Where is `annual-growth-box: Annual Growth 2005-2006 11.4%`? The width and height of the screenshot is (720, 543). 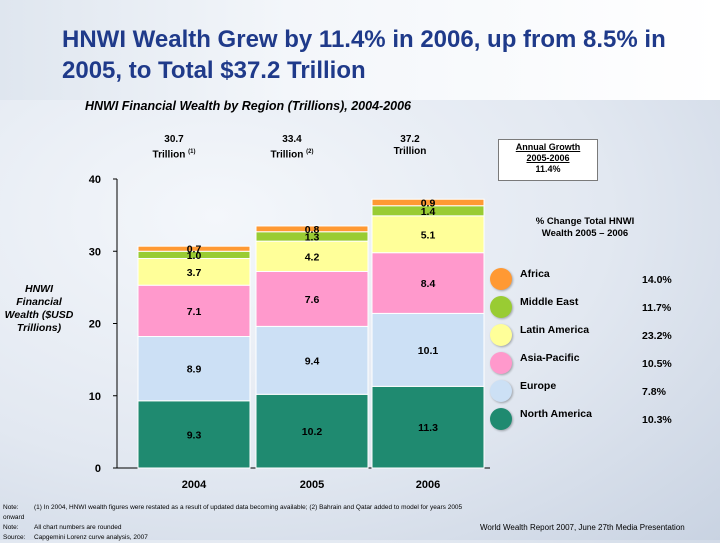 annual-growth-box: Annual Growth 2005-2006 11.4% is located at coordinates (548, 160).